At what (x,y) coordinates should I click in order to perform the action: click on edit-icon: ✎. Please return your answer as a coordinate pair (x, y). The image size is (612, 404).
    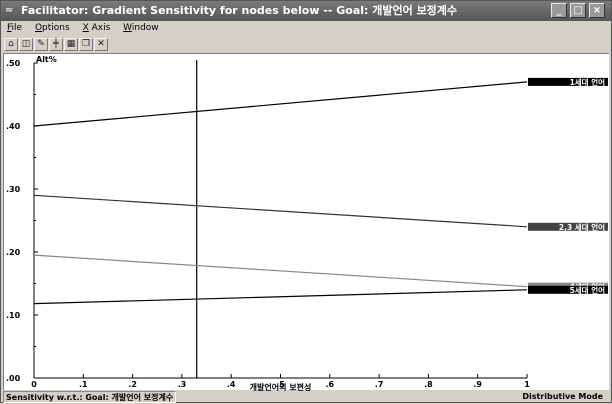
    Looking at the image, I should click on (41, 44).